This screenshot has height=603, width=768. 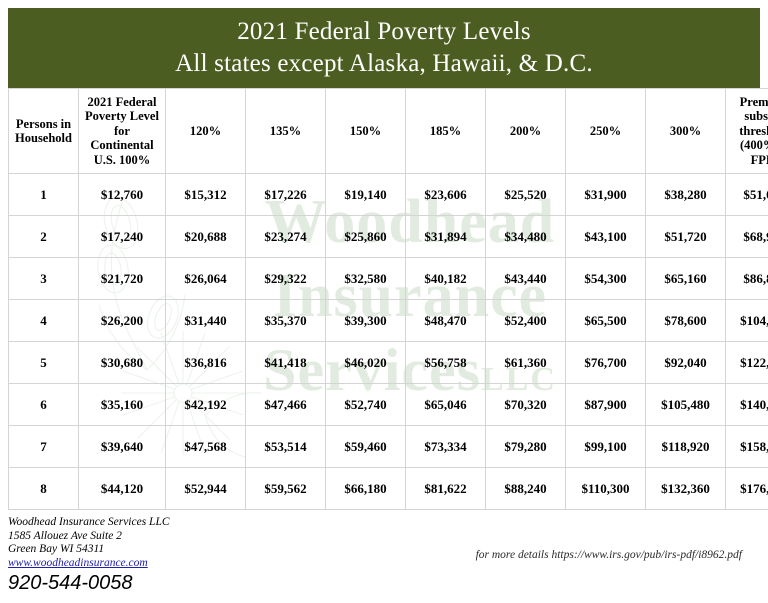 What do you see at coordinates (285, 131) in the screenshot?
I see `column-header-135: 135%` at bounding box center [285, 131].